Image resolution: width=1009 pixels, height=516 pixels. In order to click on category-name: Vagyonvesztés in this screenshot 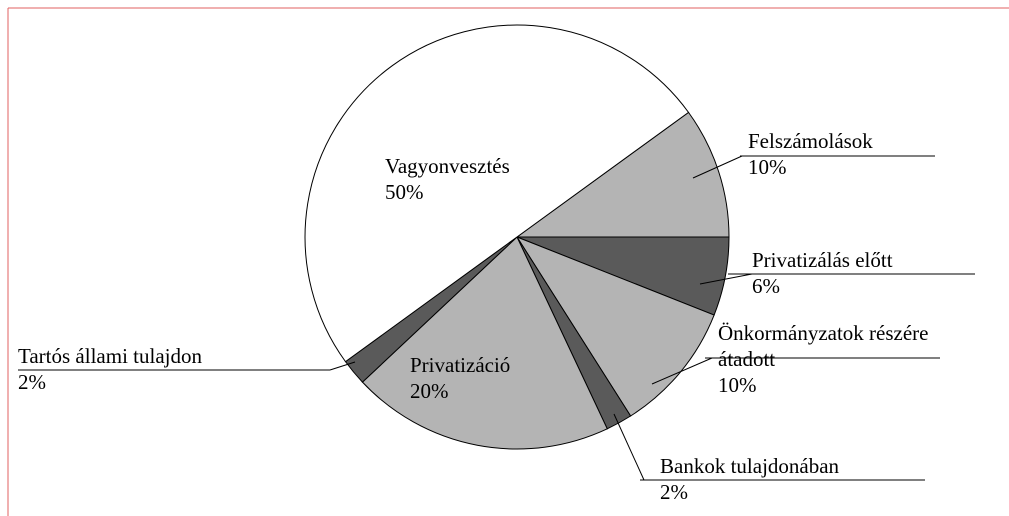, I will do `click(447, 166)`.